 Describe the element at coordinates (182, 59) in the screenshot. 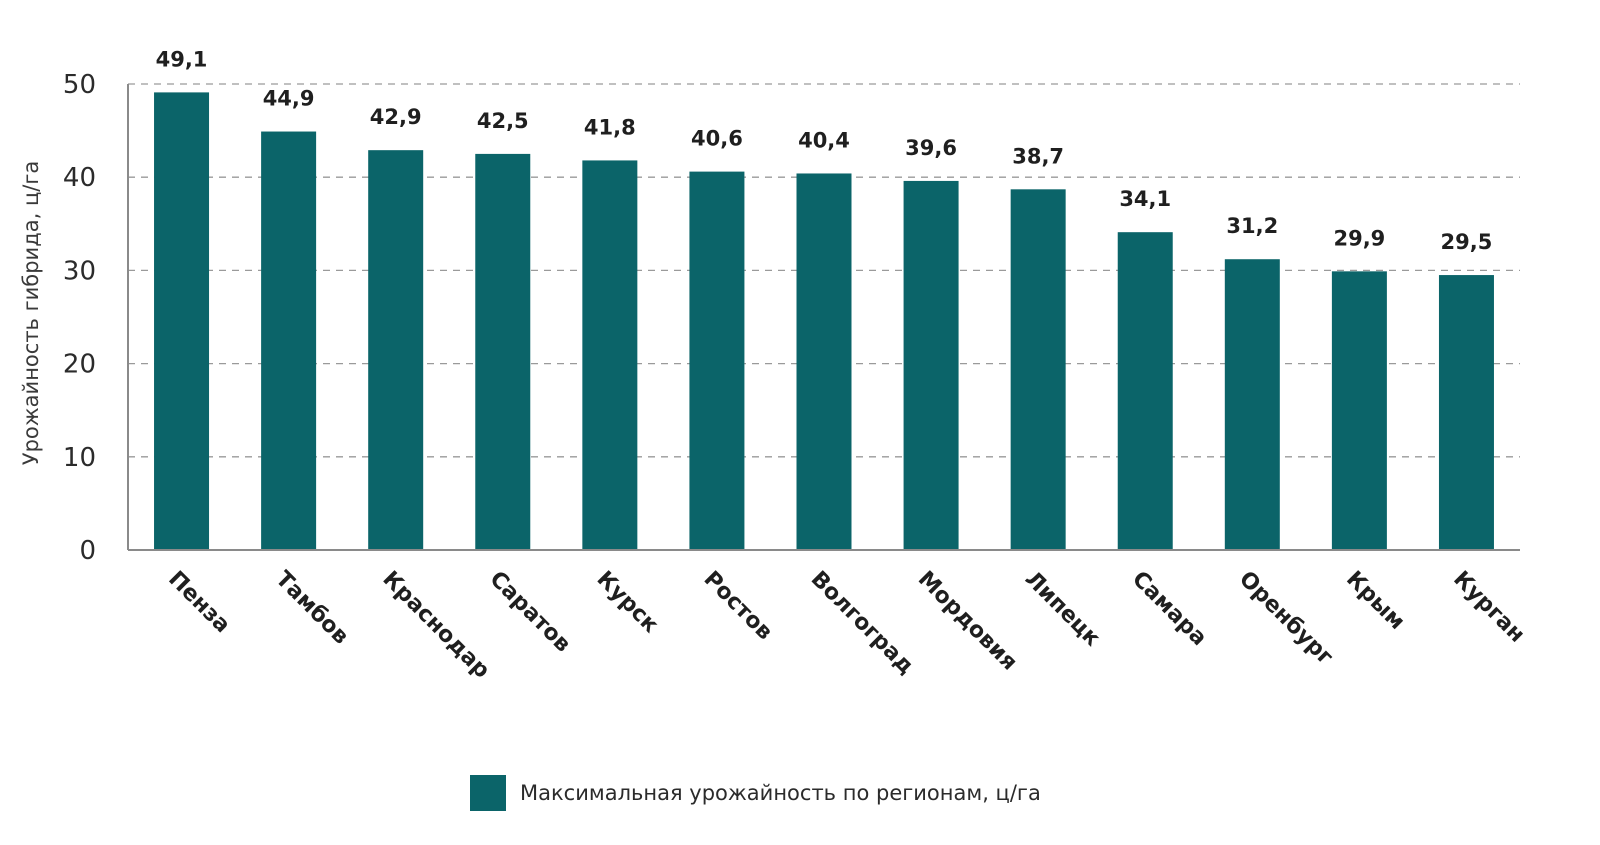

I see `value-label: 49,1` at that location.